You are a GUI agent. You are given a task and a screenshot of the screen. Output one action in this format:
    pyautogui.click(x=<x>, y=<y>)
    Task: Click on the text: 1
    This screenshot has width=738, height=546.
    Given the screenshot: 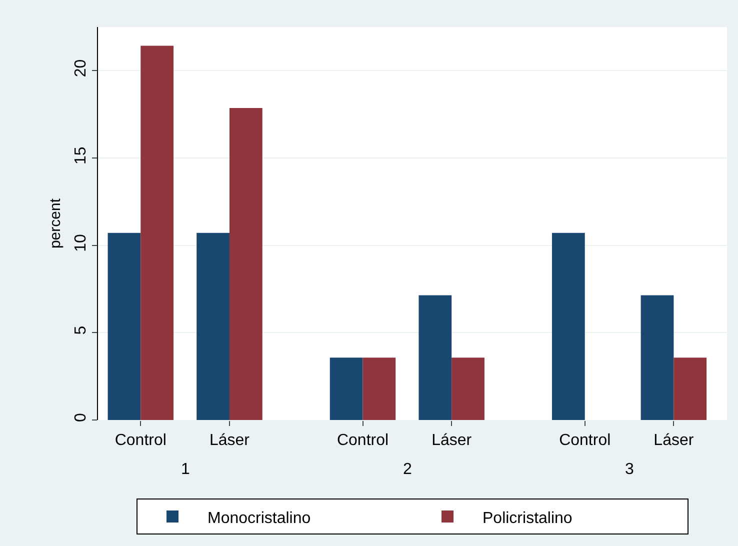 What is the action you would take?
    pyautogui.click(x=185, y=469)
    